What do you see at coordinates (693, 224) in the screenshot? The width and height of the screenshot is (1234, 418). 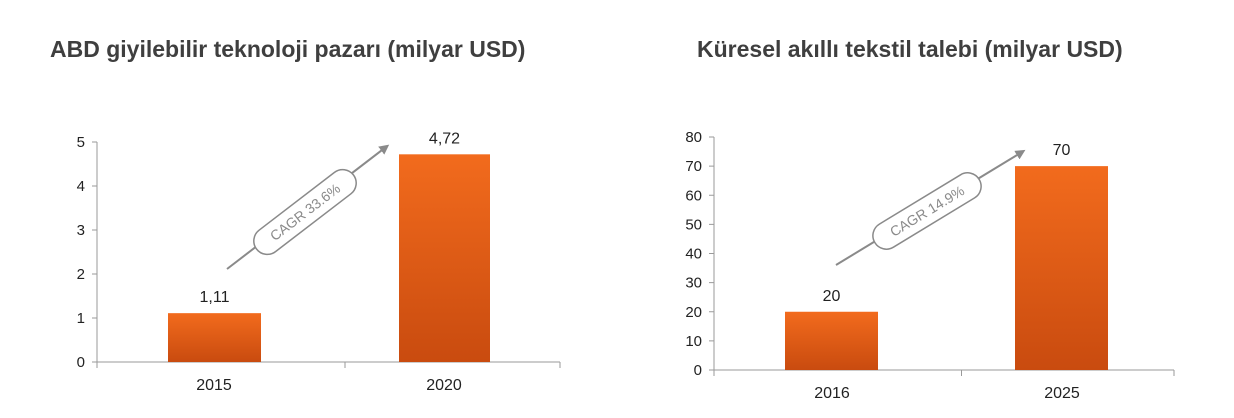 I see `y-tick-label: 50` at bounding box center [693, 224].